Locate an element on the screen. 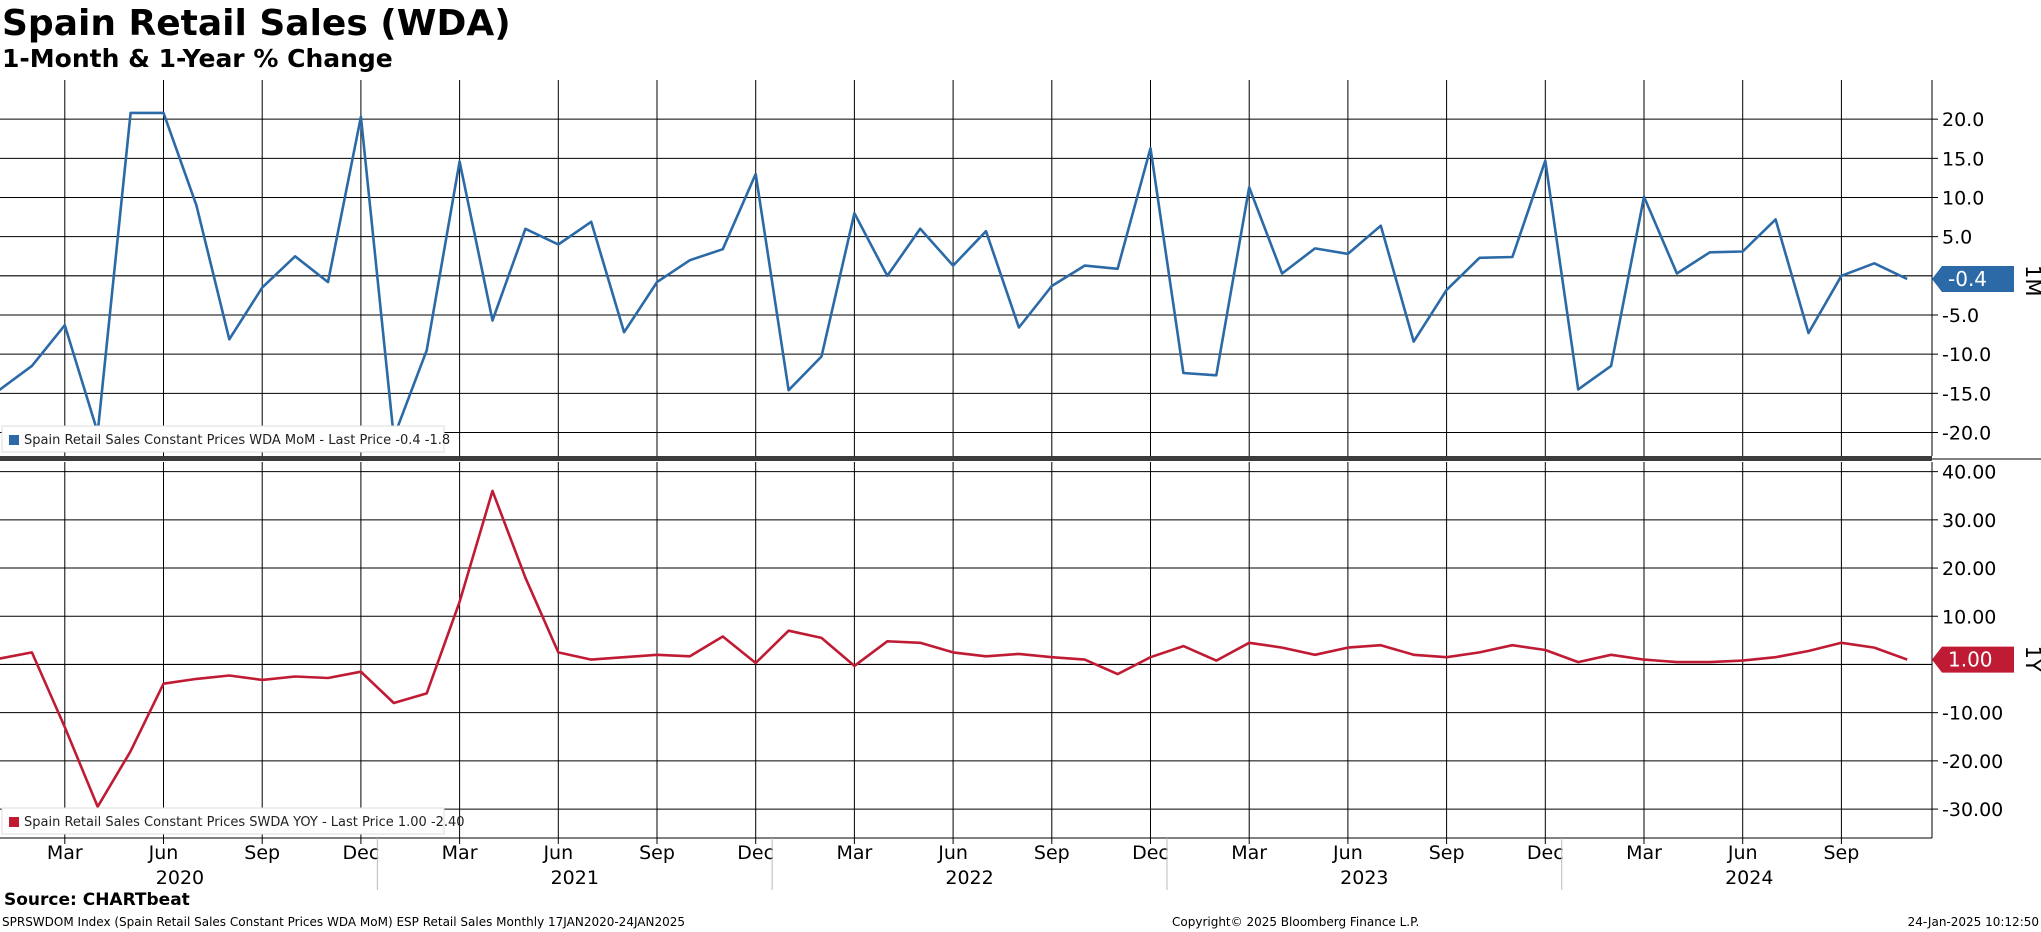  mom-last-price-badge is located at coordinates (1973, 278).